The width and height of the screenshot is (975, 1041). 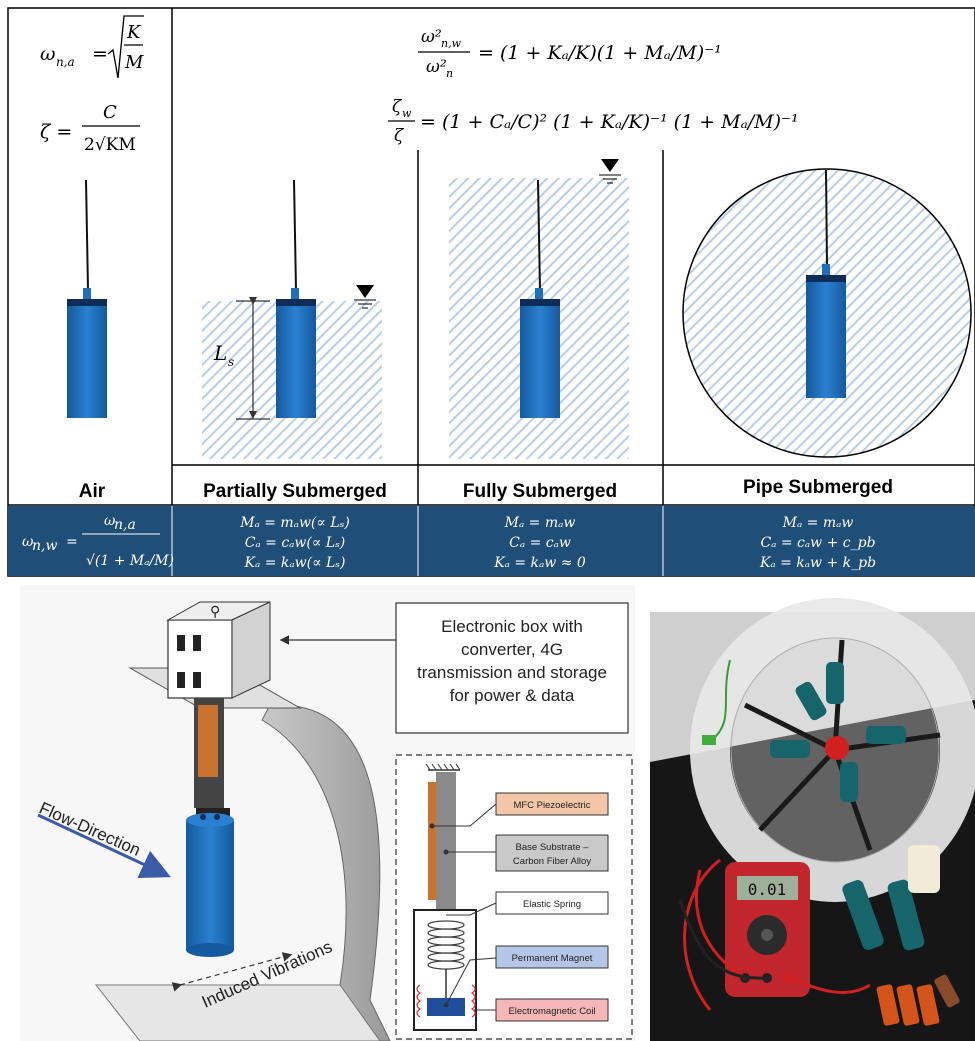 What do you see at coordinates (539, 563) in the screenshot?
I see `band-fully-k: Kₐ = kₐw ≈ 0` at bounding box center [539, 563].